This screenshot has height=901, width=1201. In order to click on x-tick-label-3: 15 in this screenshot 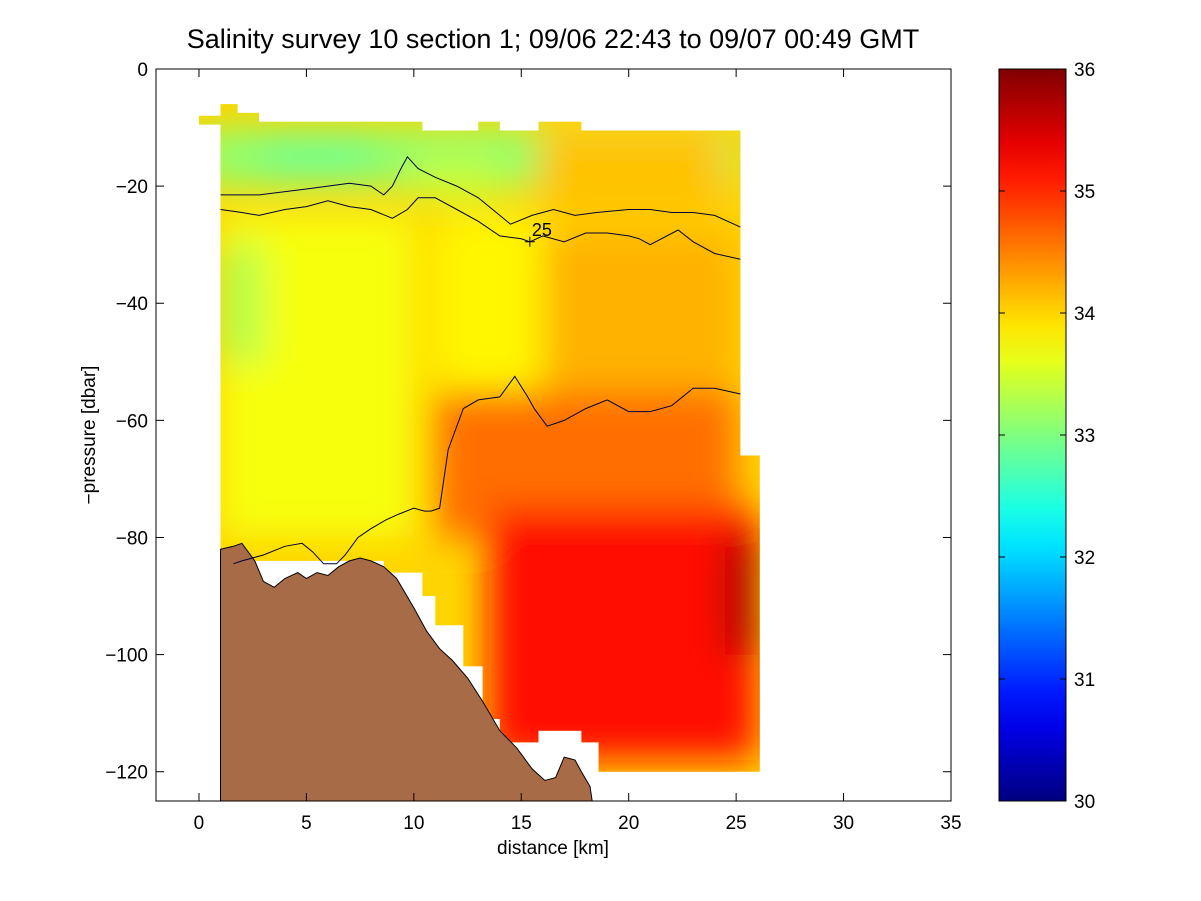, I will do `click(521, 823)`.